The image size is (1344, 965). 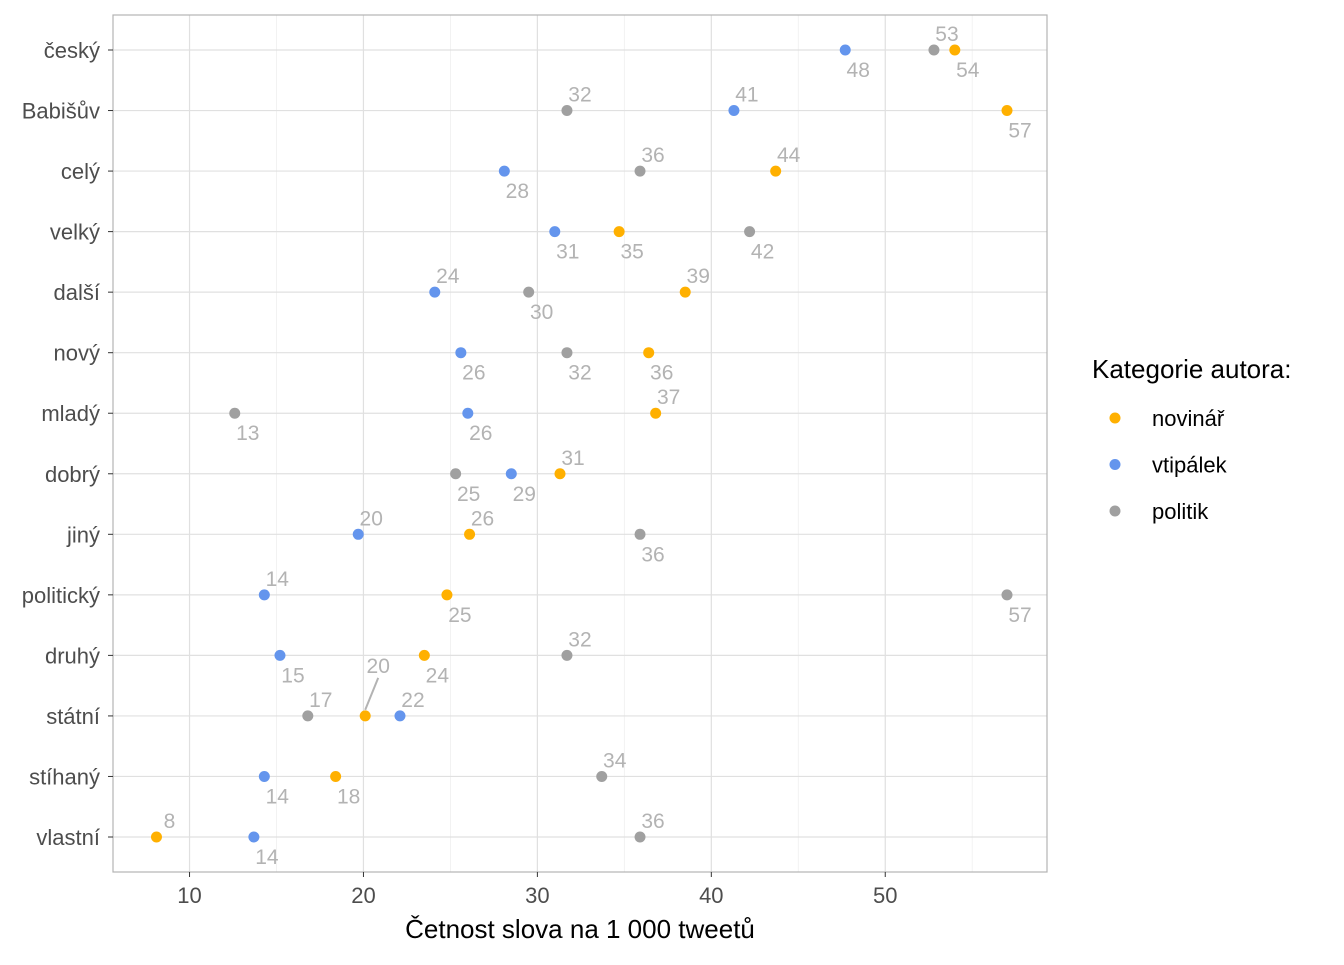 I want to click on y-tick-label: stíhaný, so click(x=64, y=776).